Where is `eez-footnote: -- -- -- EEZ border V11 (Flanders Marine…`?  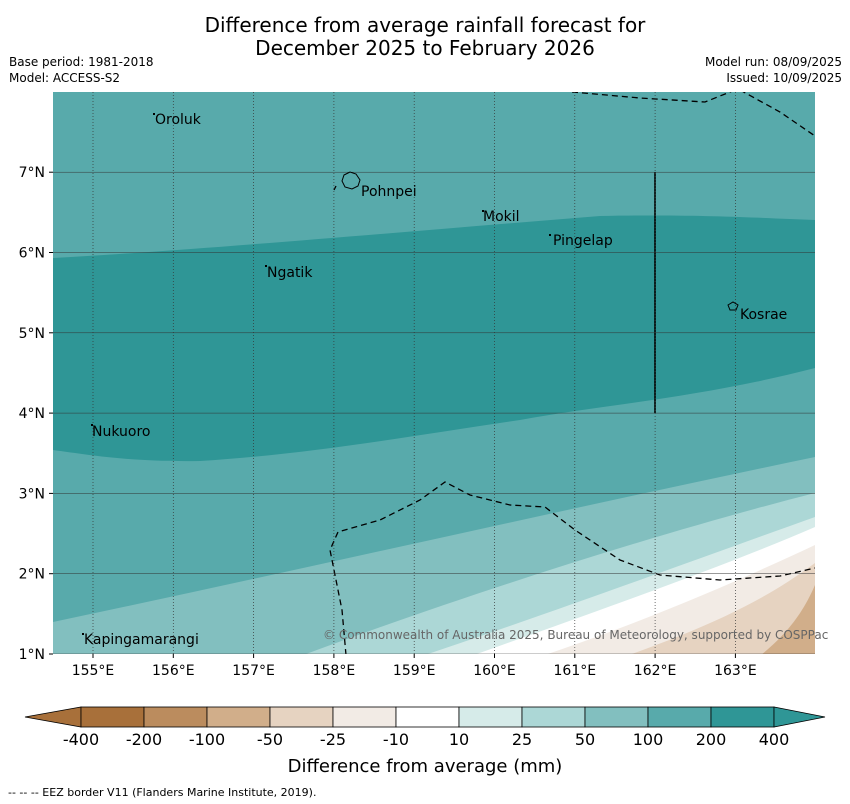
eez-footnote: -- -- -- EEZ border V11 (Flanders Marine… is located at coordinates (162, 792).